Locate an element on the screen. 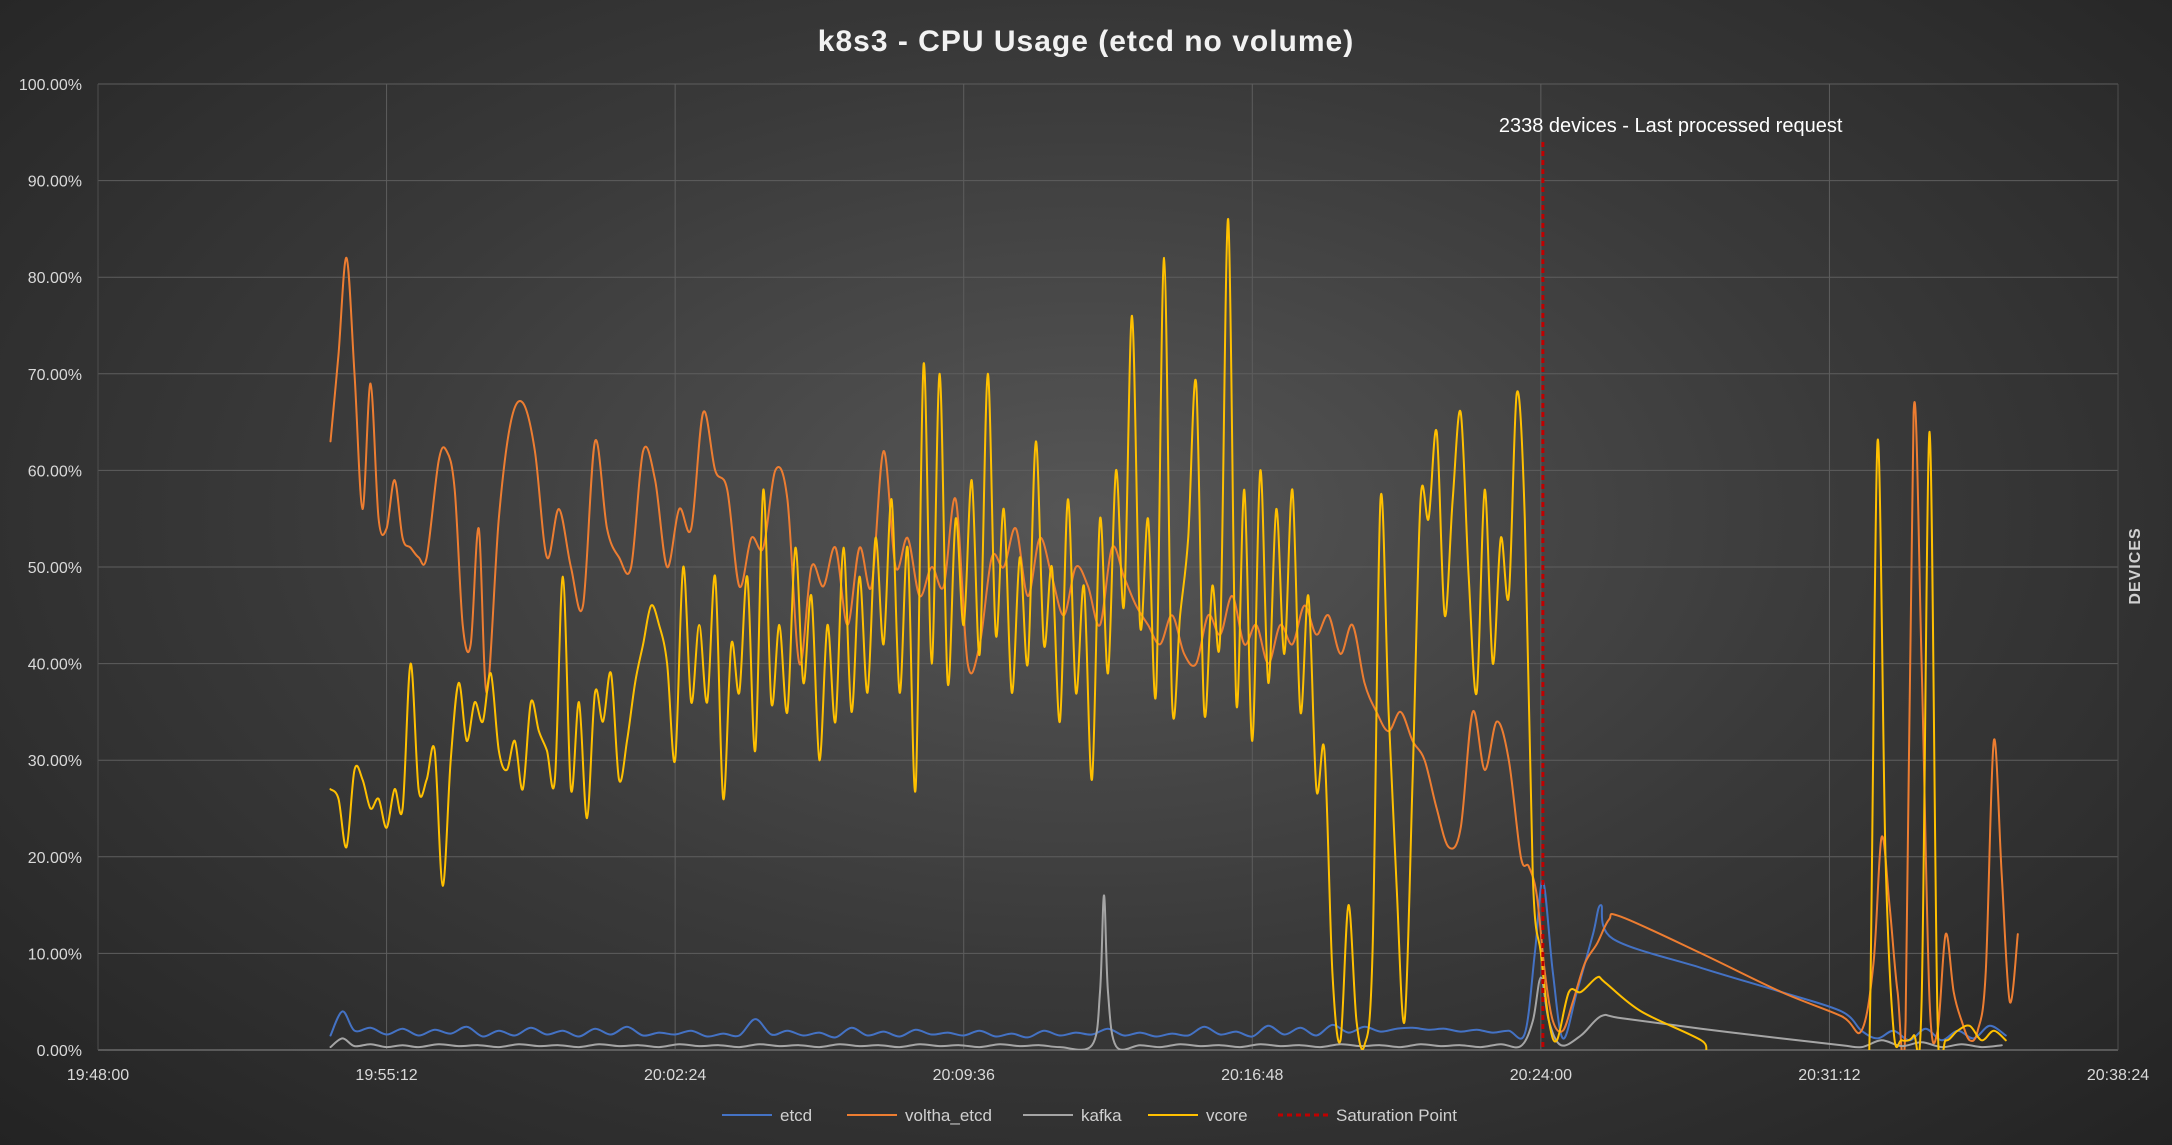 The image size is (2172, 1145). x-tick-label: 20:31:12 is located at coordinates (1829, 1075).